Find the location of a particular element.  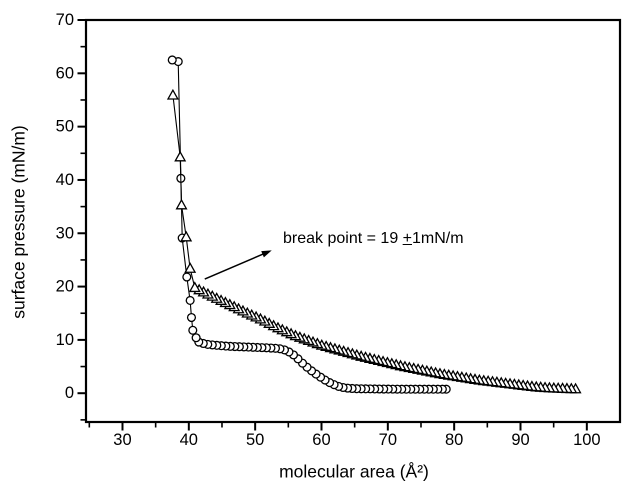

x-axis-label: molecular area (Å²) is located at coordinates (354, 471).